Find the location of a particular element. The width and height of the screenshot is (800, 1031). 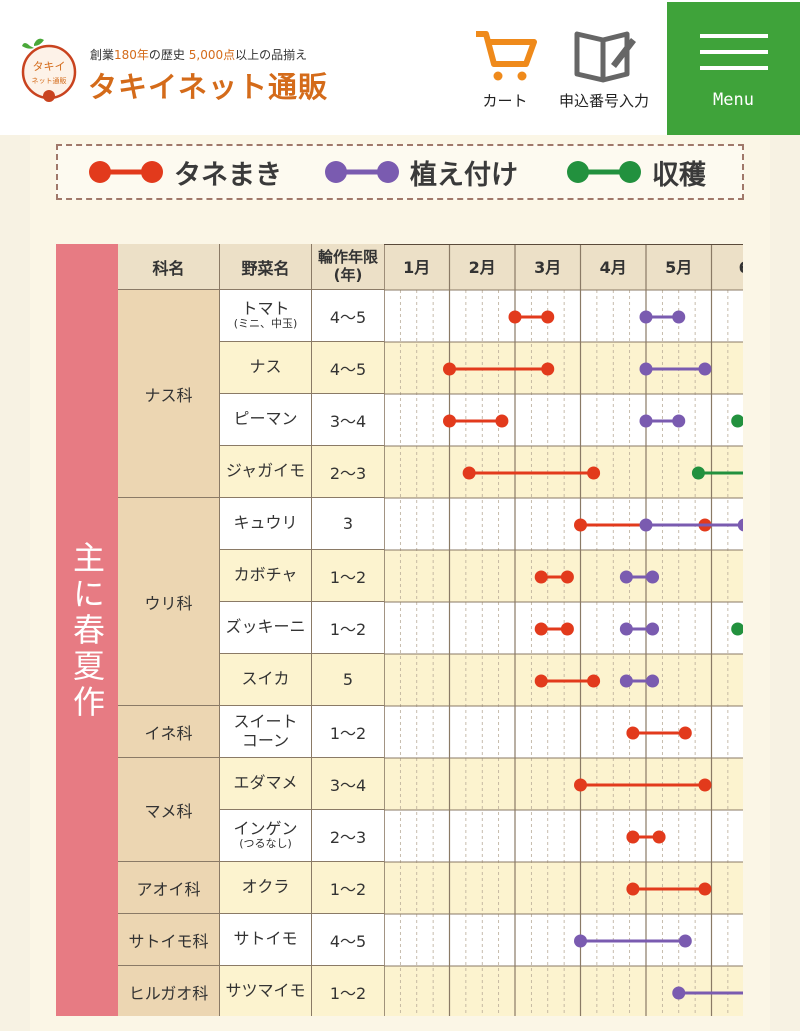

vegetable-cell: トマト (ミニ、中玉) is located at coordinates (266, 316).